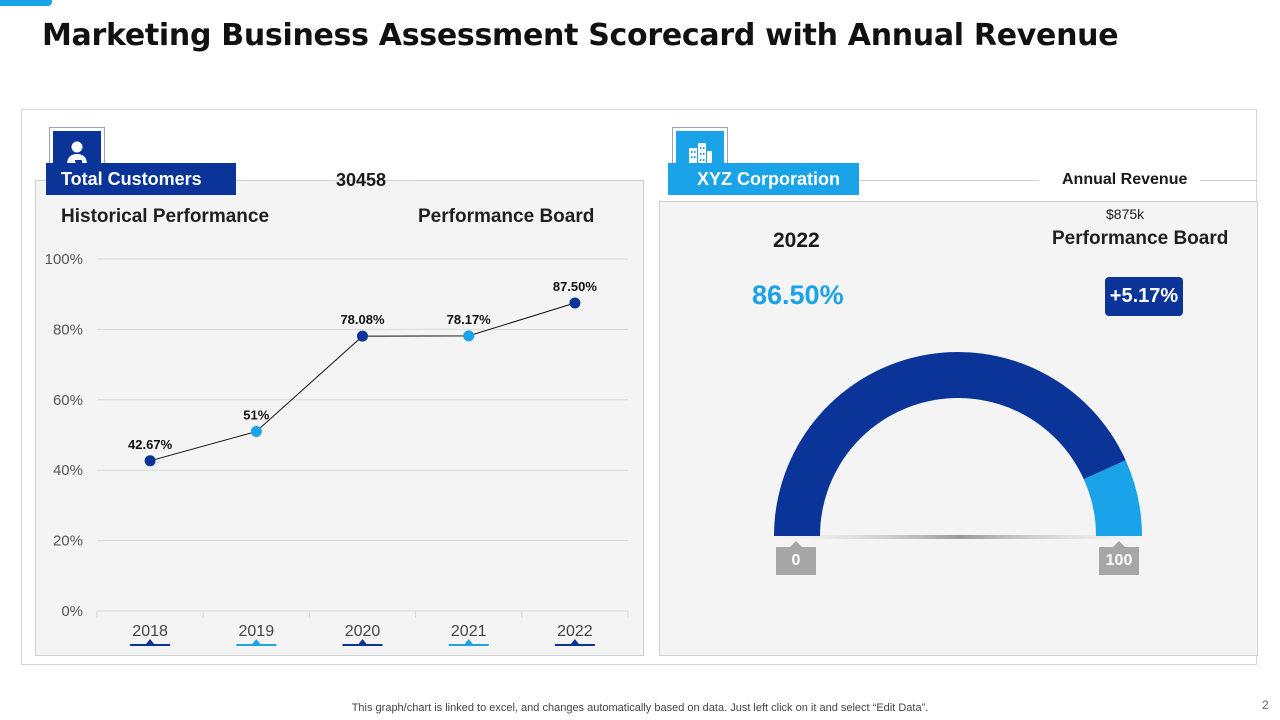  I want to click on data-label: 42.67%, so click(150, 444).